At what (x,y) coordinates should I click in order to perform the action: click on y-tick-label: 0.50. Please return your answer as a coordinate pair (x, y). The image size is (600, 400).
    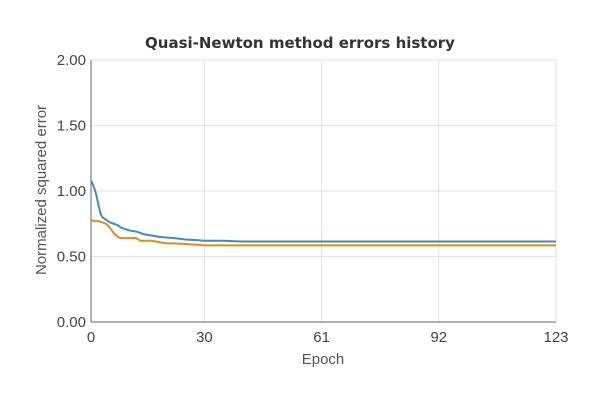
    Looking at the image, I should click on (71, 257).